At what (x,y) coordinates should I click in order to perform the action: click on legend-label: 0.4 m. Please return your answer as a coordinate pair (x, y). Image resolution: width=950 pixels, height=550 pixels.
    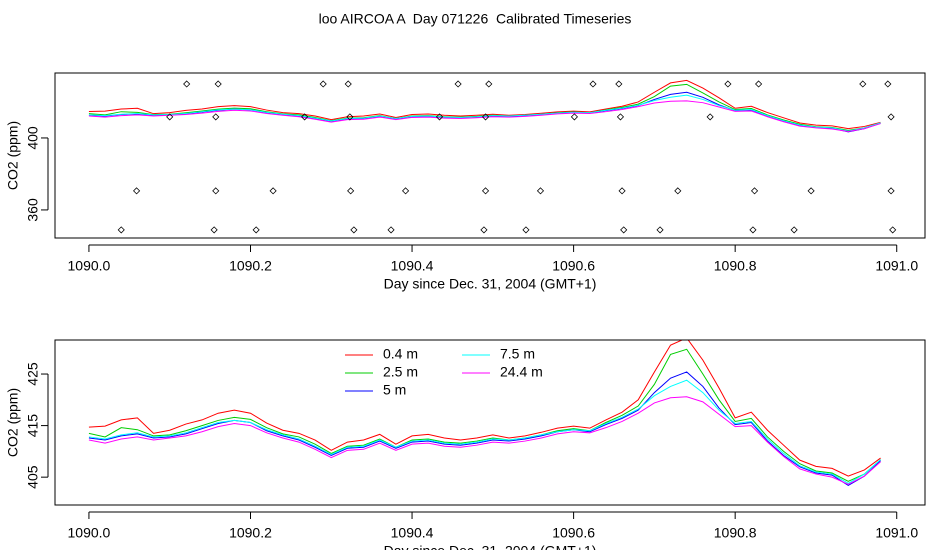
    Looking at the image, I should click on (400, 354).